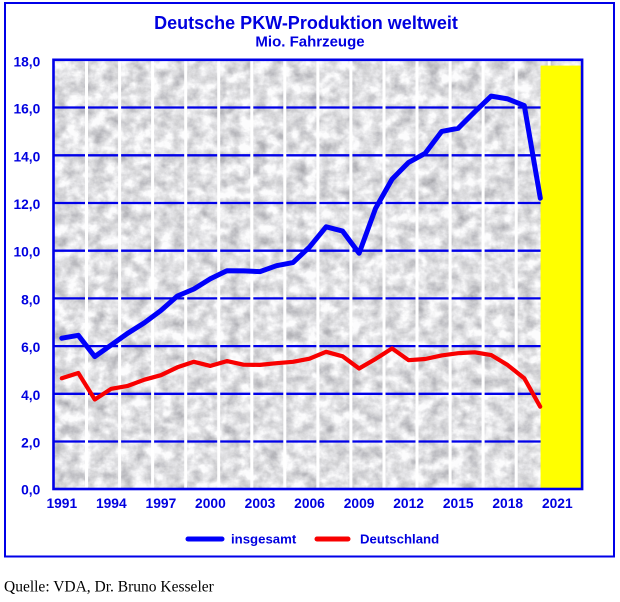 The image size is (620, 602). Describe the element at coordinates (408, 503) in the screenshot. I see `svg-text: 2012` at that location.